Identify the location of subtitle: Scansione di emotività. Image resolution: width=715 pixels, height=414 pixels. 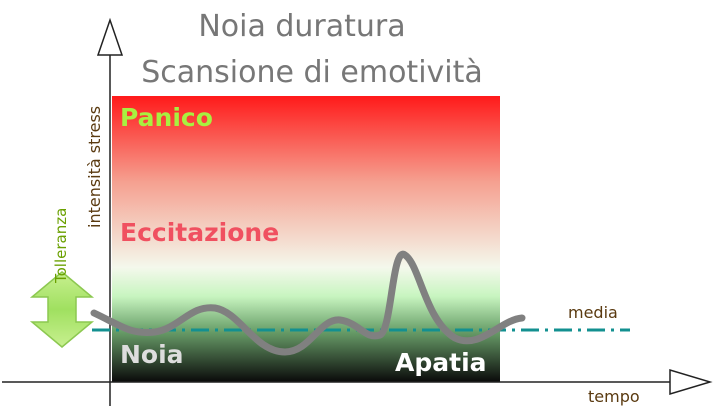
(312, 72).